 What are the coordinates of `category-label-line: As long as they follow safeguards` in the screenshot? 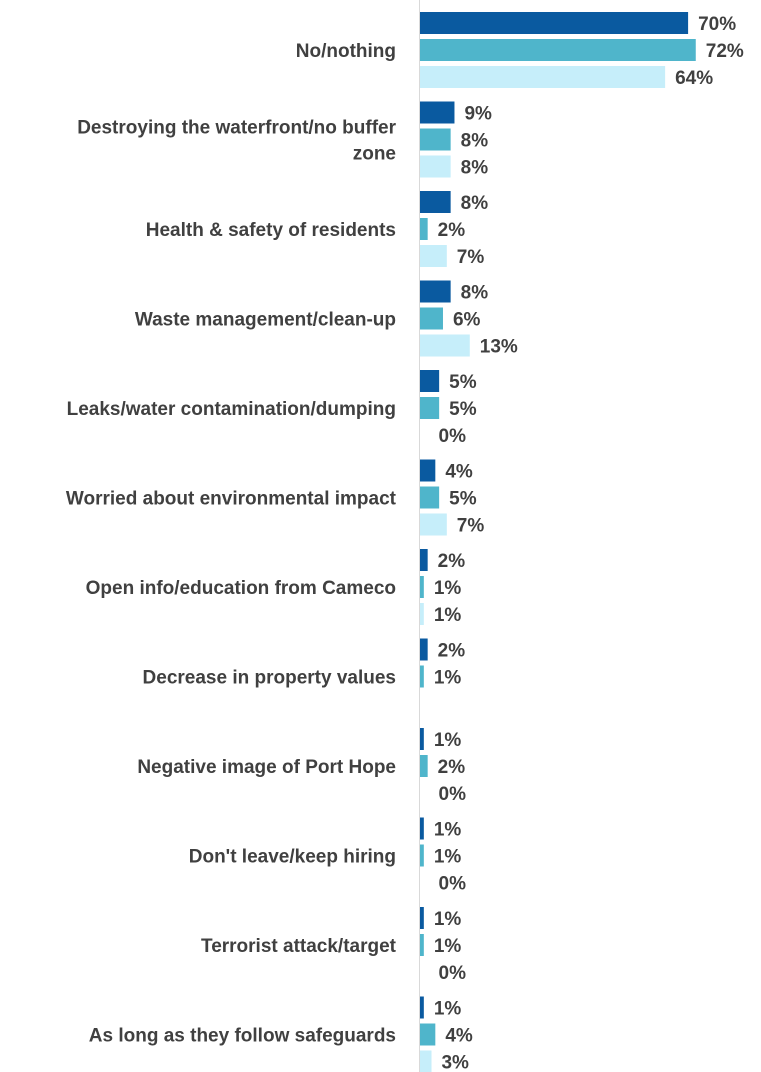 It's located at (242, 1036).